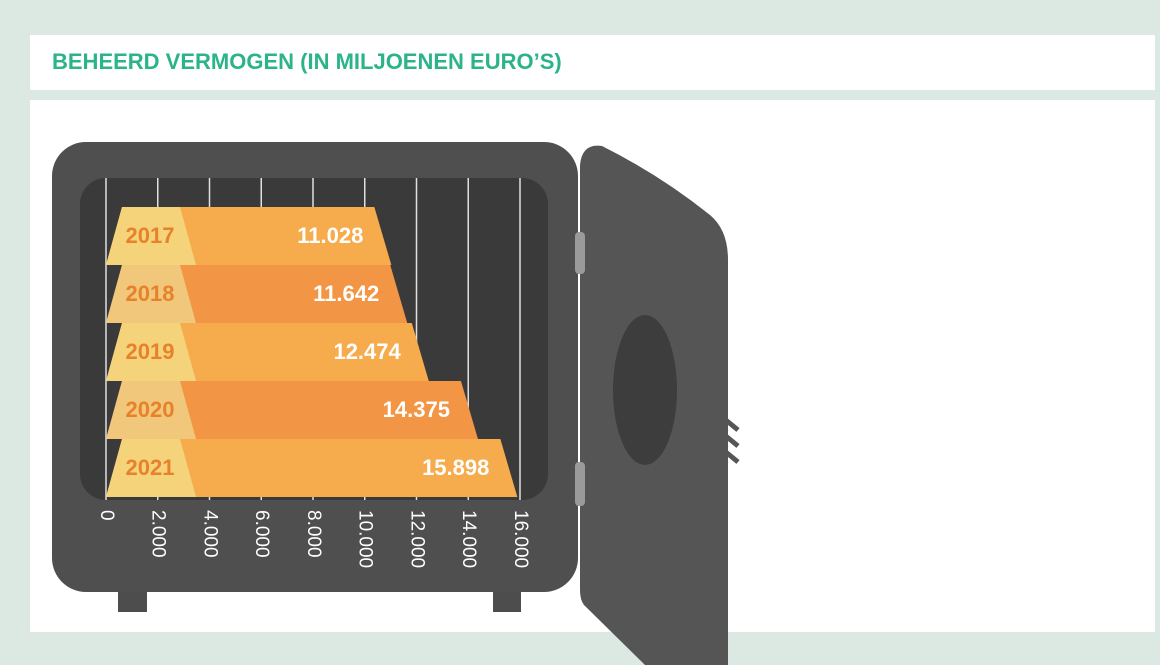  What do you see at coordinates (727, 437) in the screenshot?
I see `door-handle` at bounding box center [727, 437].